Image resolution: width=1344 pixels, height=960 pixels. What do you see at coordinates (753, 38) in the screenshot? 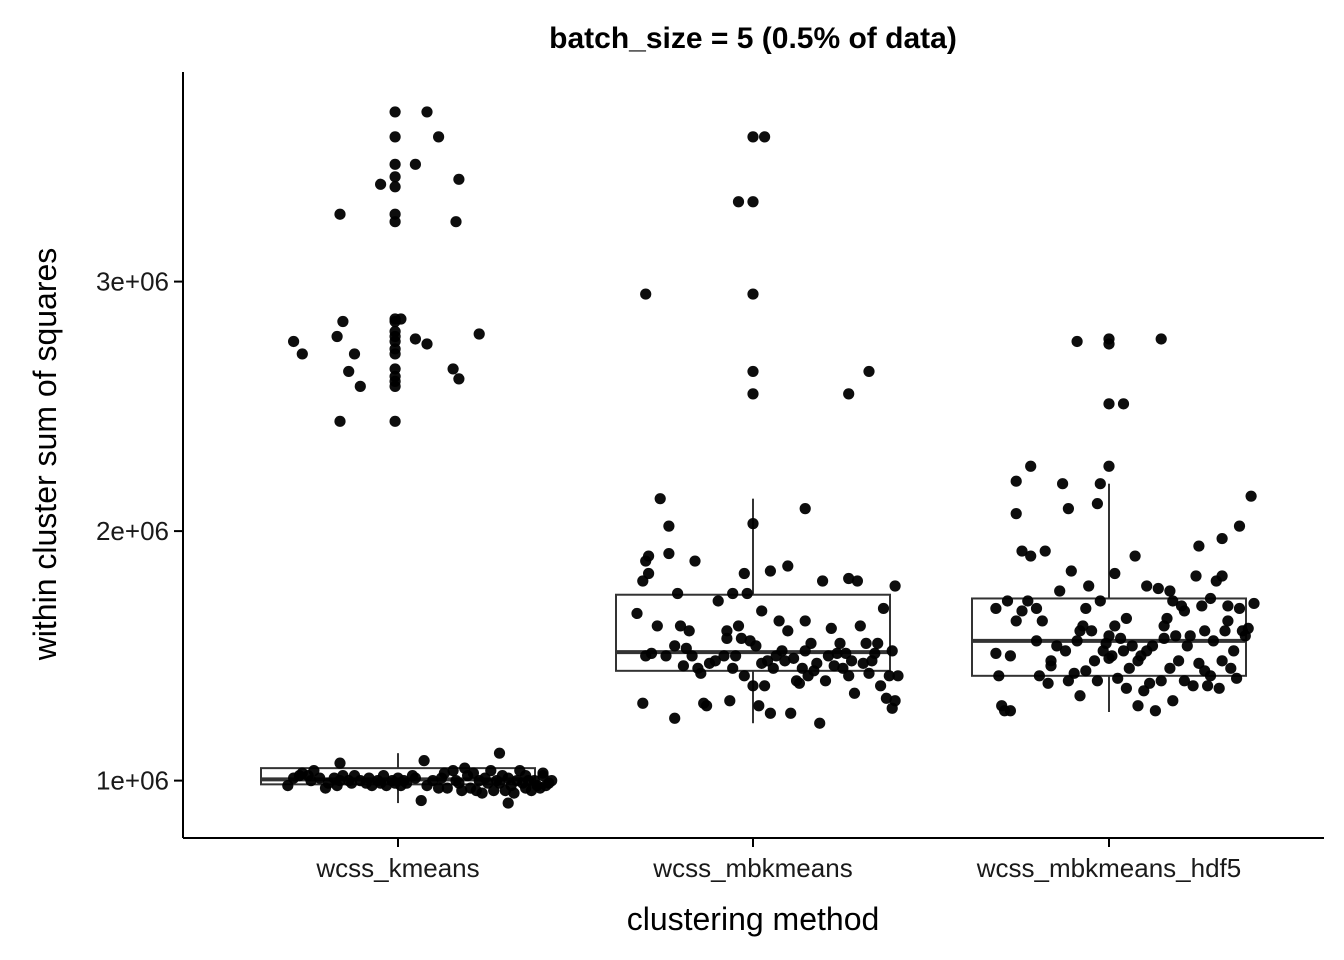
I see `chart-title: batch_size = 5 (0.5% of data)` at bounding box center [753, 38].